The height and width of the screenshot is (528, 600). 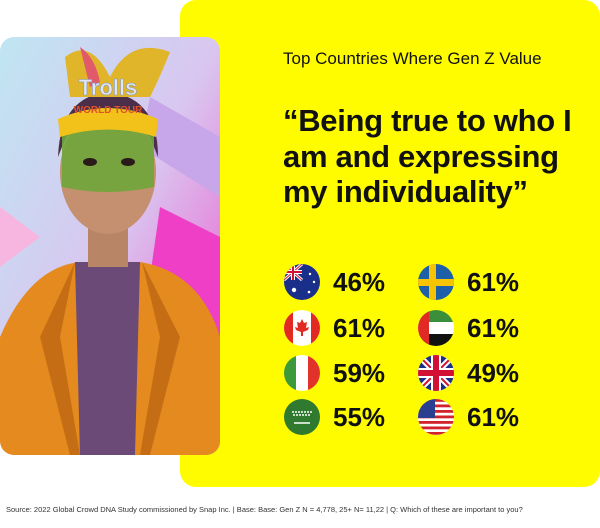 I want to click on stat-uk: 49%, so click(x=468, y=373).